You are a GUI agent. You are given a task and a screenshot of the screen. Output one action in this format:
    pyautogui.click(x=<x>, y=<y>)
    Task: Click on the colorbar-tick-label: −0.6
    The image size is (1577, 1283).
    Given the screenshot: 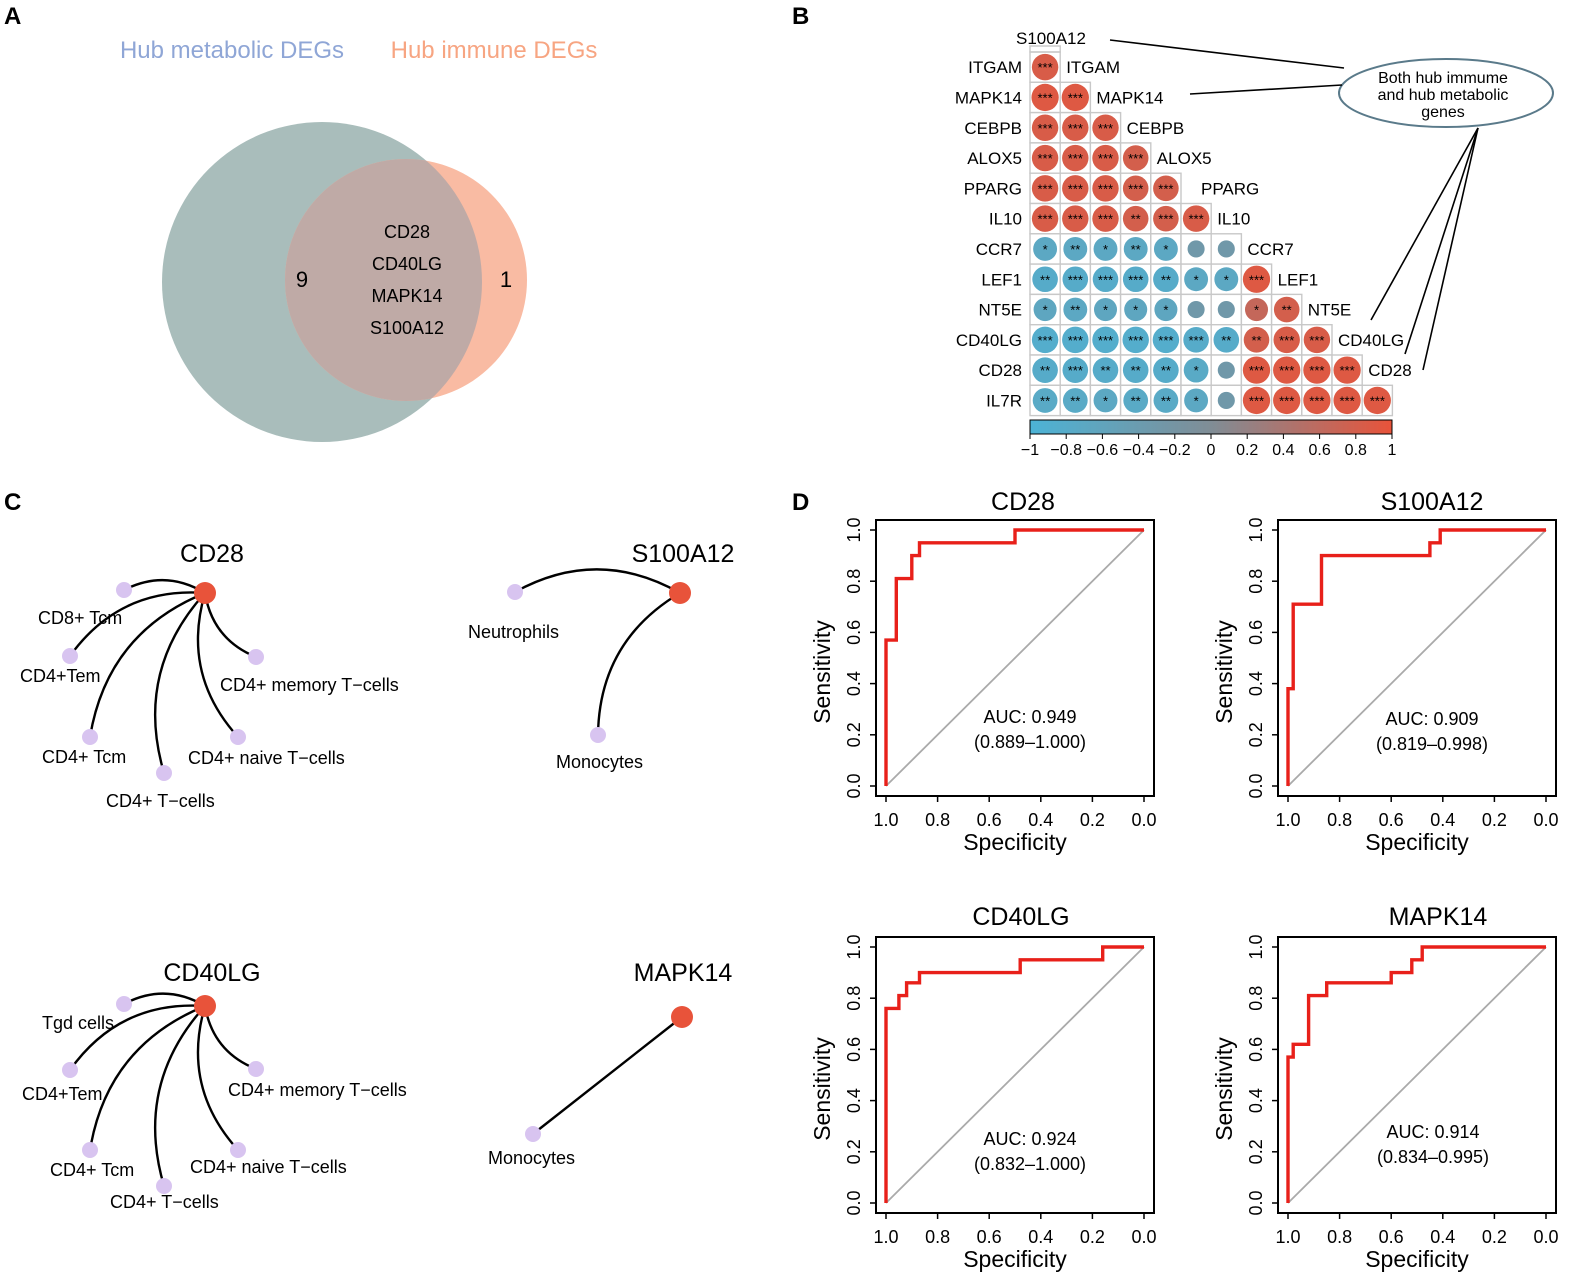 What is the action you would take?
    pyautogui.click(x=1103, y=450)
    